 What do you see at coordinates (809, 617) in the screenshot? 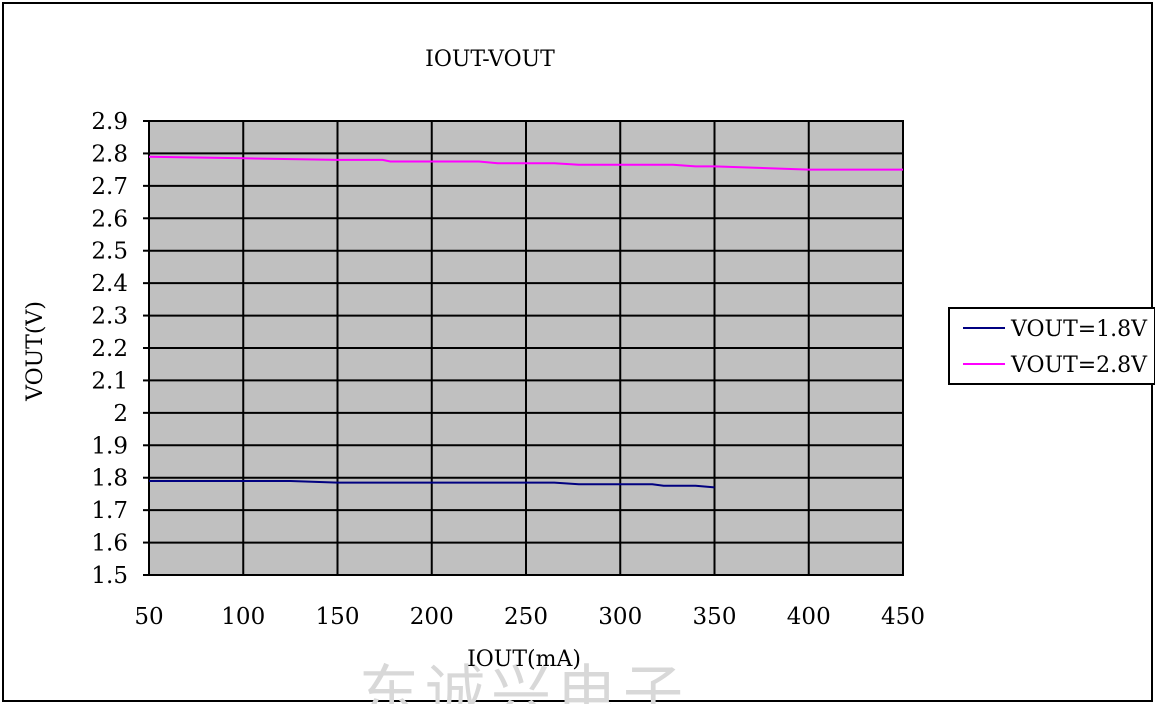
I see `x-tick-label: 400` at bounding box center [809, 617].